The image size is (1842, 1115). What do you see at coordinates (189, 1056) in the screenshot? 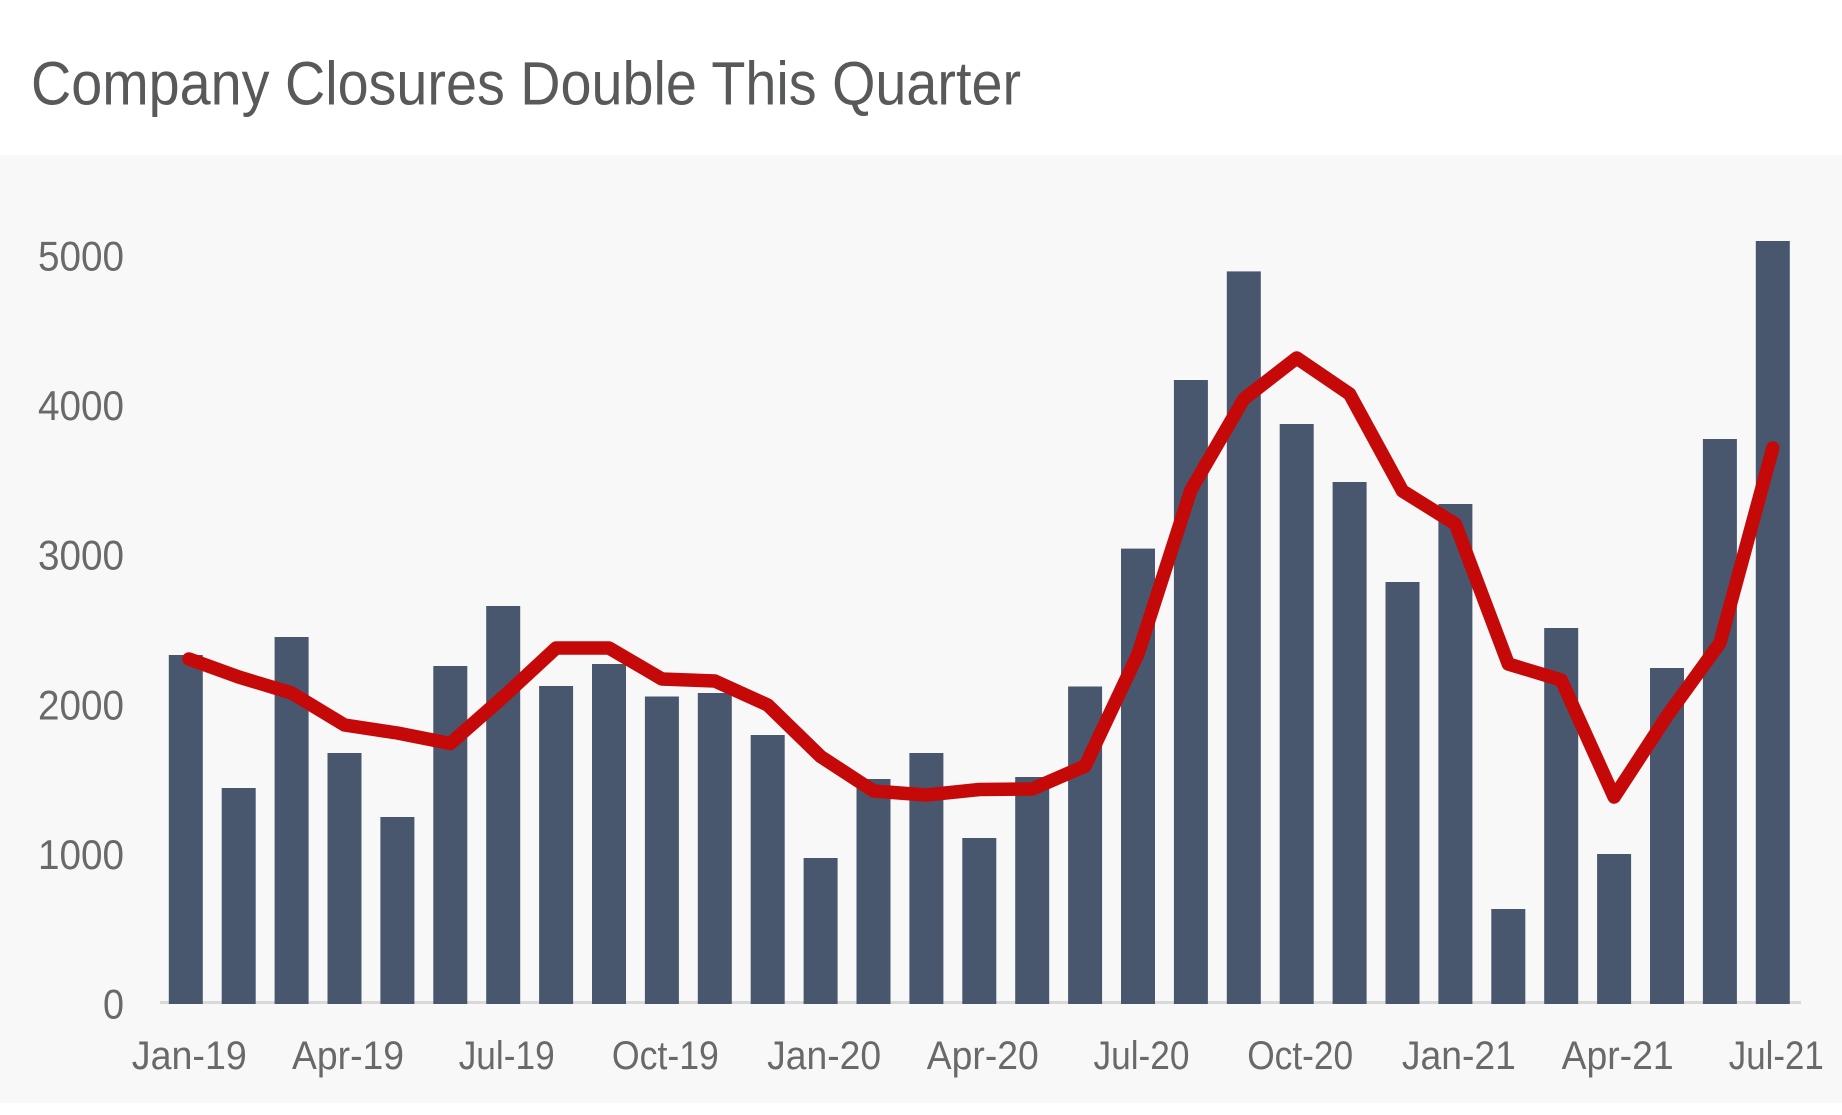
I see `svg-text: Jan-19` at bounding box center [189, 1056].